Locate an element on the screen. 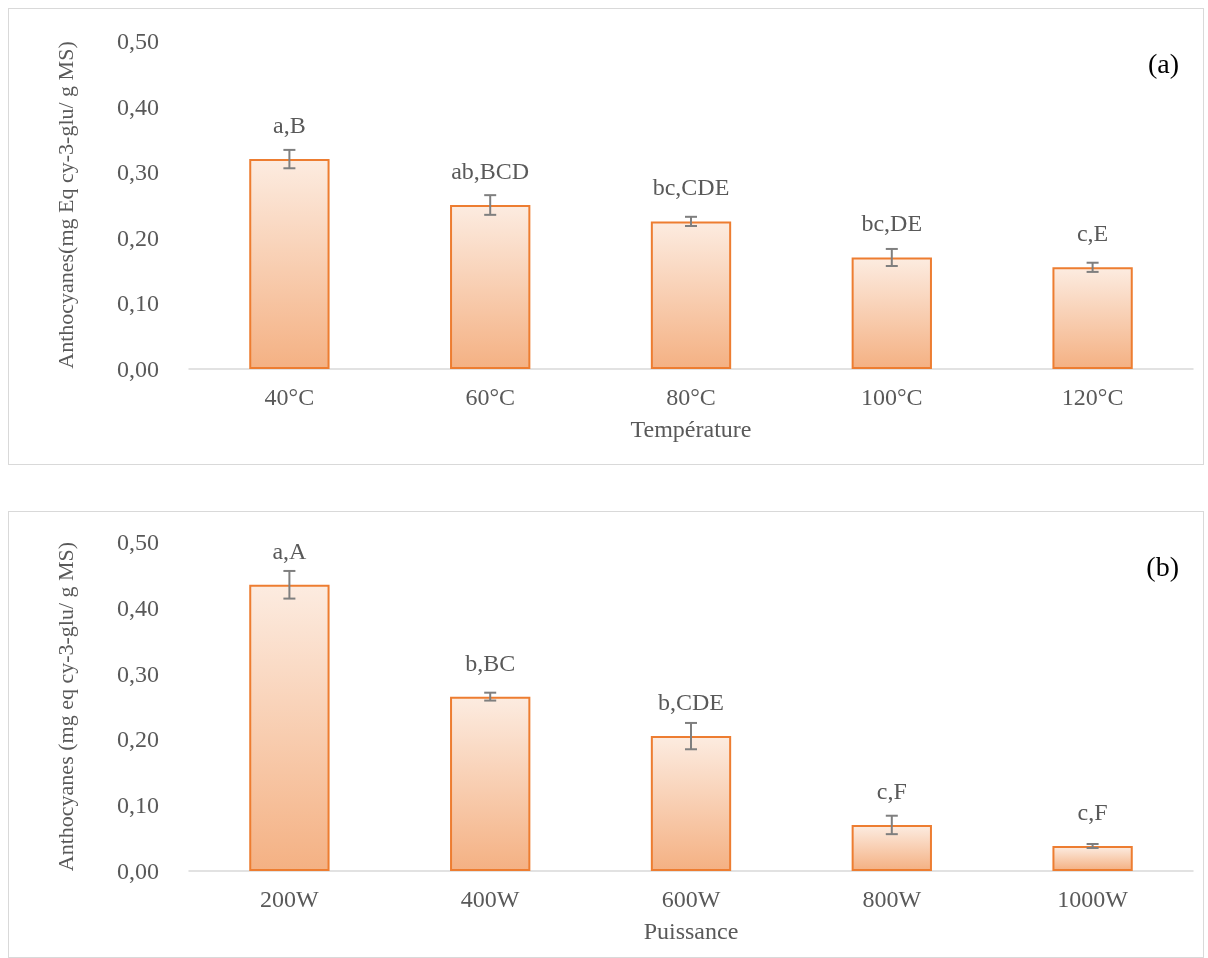 This screenshot has width=1208, height=958. data-label: a,A is located at coordinates (290, 550).